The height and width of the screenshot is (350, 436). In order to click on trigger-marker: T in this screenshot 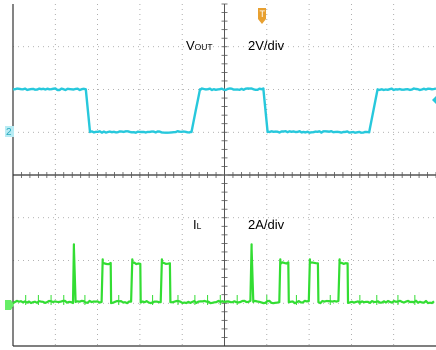, I will do `click(262, 16)`.